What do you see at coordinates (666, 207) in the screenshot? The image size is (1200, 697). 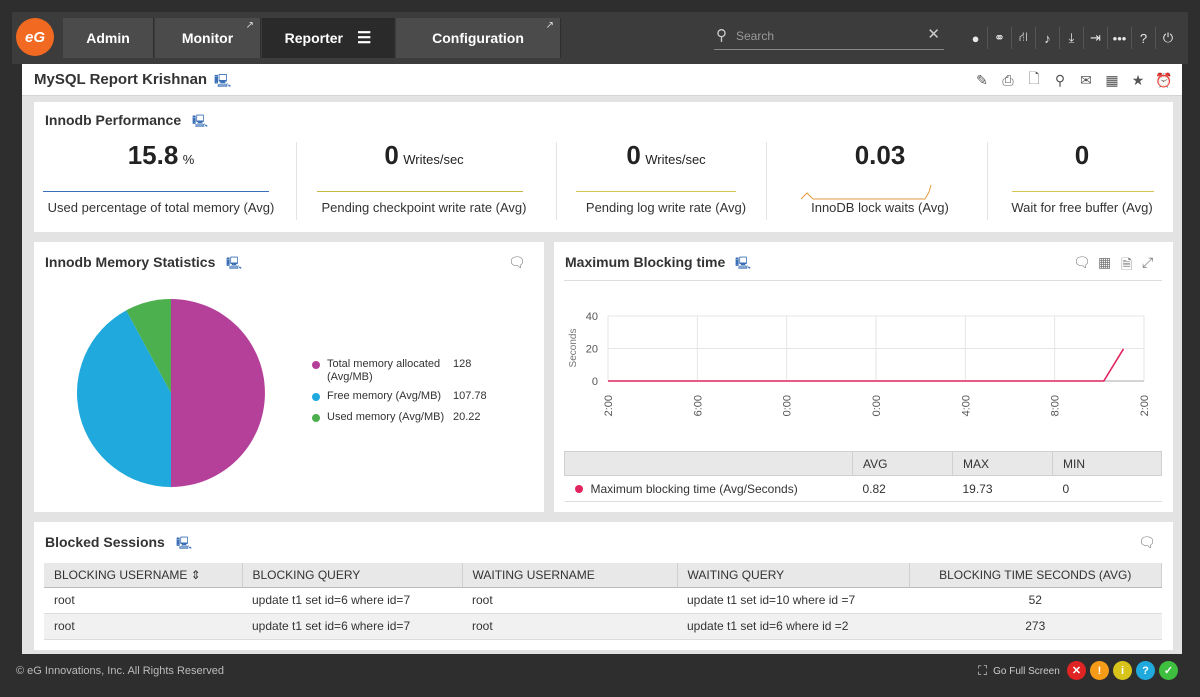 I see `kpi-label: Pending log write rate (Avg)` at bounding box center [666, 207].